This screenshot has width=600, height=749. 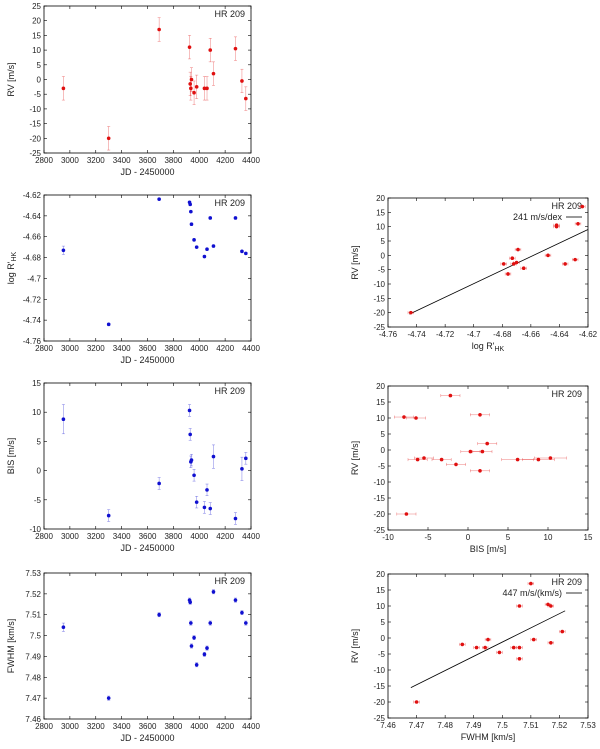 I want to click on y-axis-label: log R'HK, so click(x=12, y=267).